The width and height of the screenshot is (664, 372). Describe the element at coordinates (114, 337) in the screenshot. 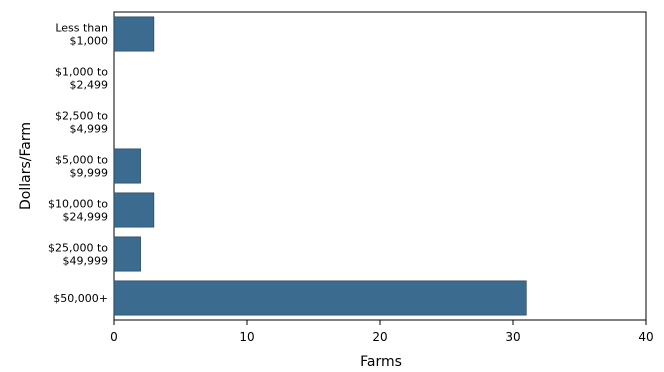

I see `x-tick-label: 0` at that location.